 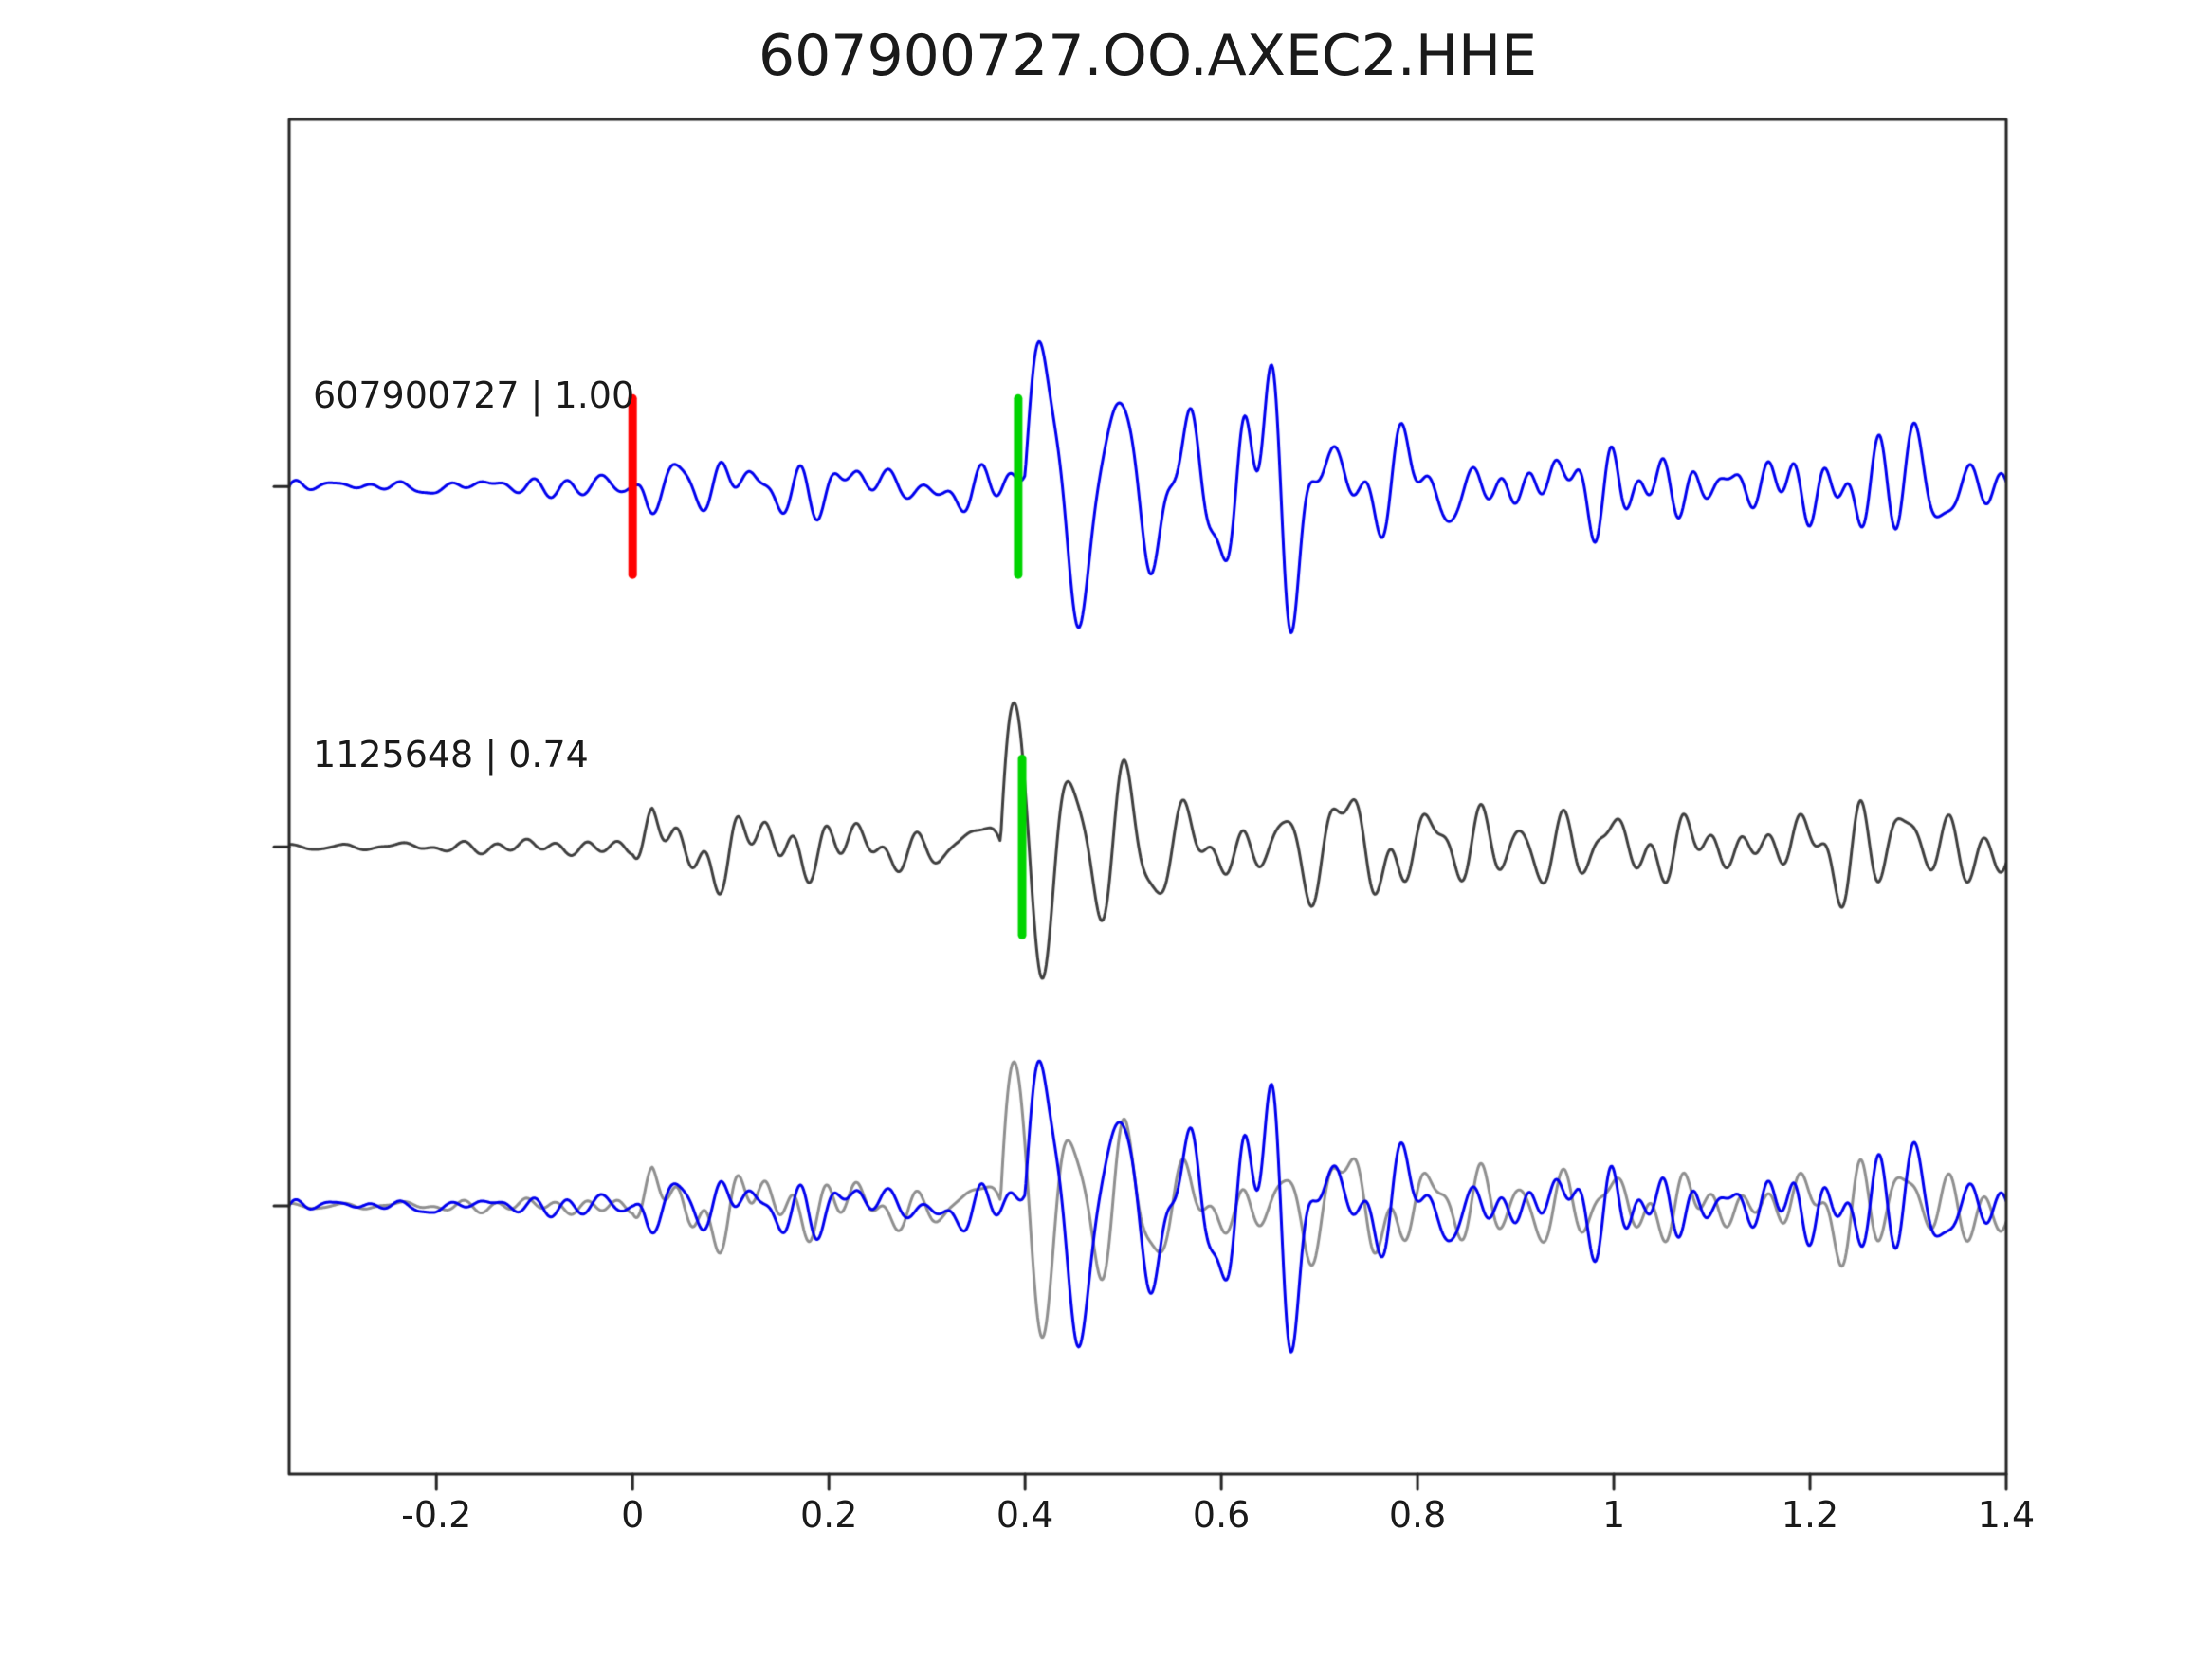 What do you see at coordinates (1417, 1515) in the screenshot?
I see `x-tick-label: 0.8` at bounding box center [1417, 1515].